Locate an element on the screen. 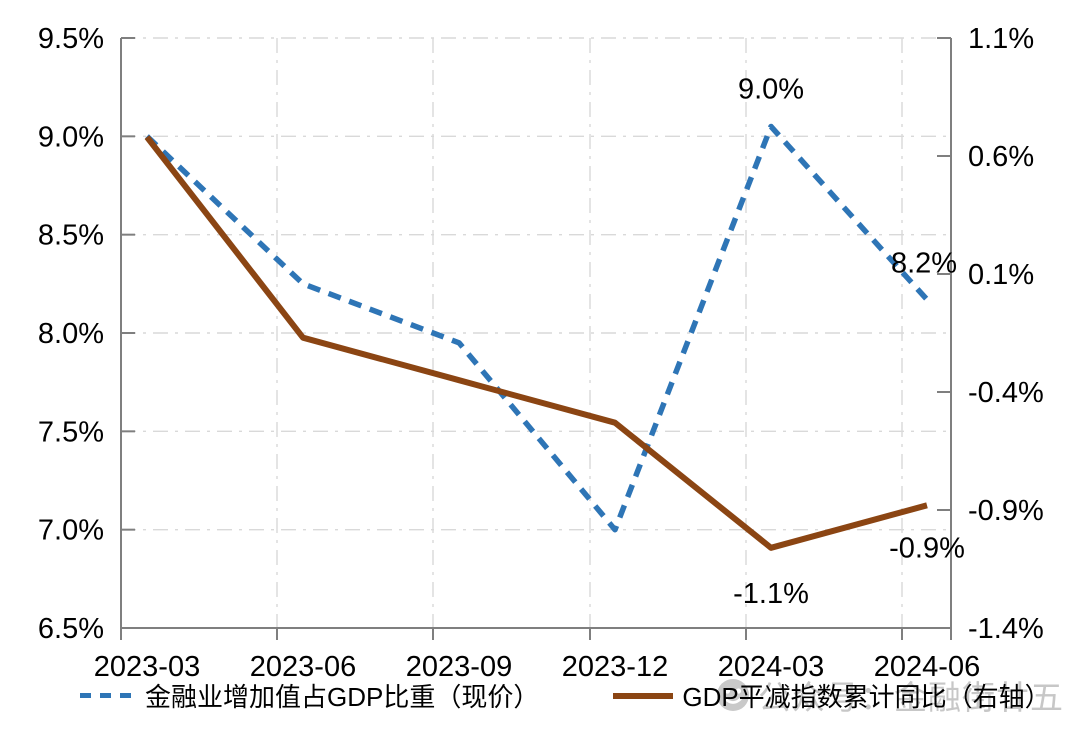 This screenshot has width=1080, height=735. right-axis-tick-label: 0.1% is located at coordinates (1001, 275).